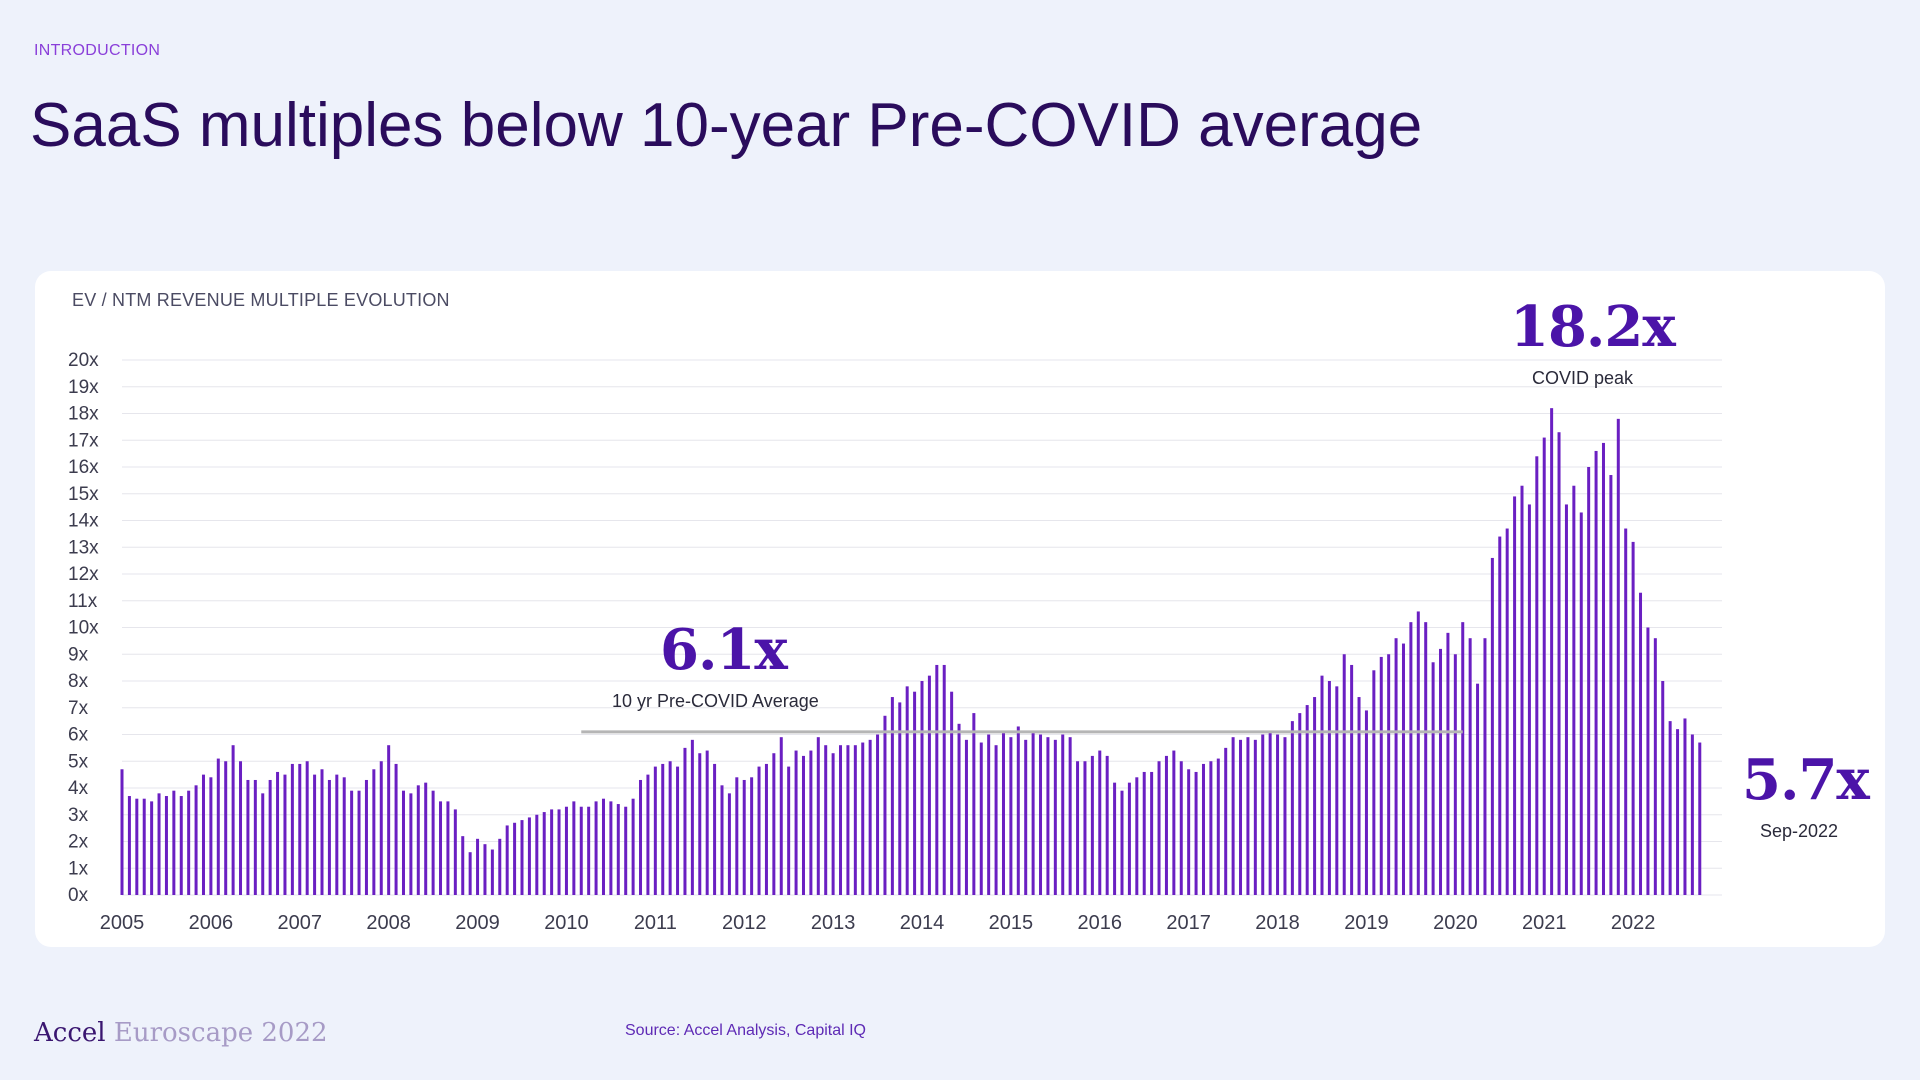 Image resolution: width=1920 pixels, height=1080 pixels. I want to click on section-label: INTRODUCTION, so click(97, 50).